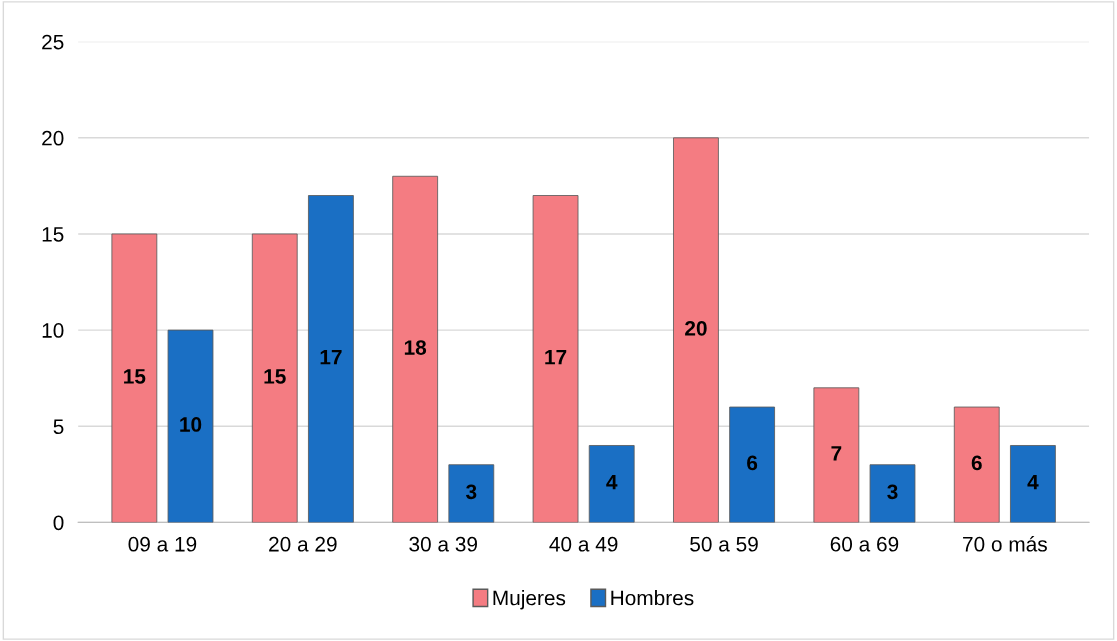 Image resolution: width=1117 pixels, height=641 pixels. Describe the element at coordinates (53, 234) in the screenshot. I see `y-tick-label: 15` at that location.